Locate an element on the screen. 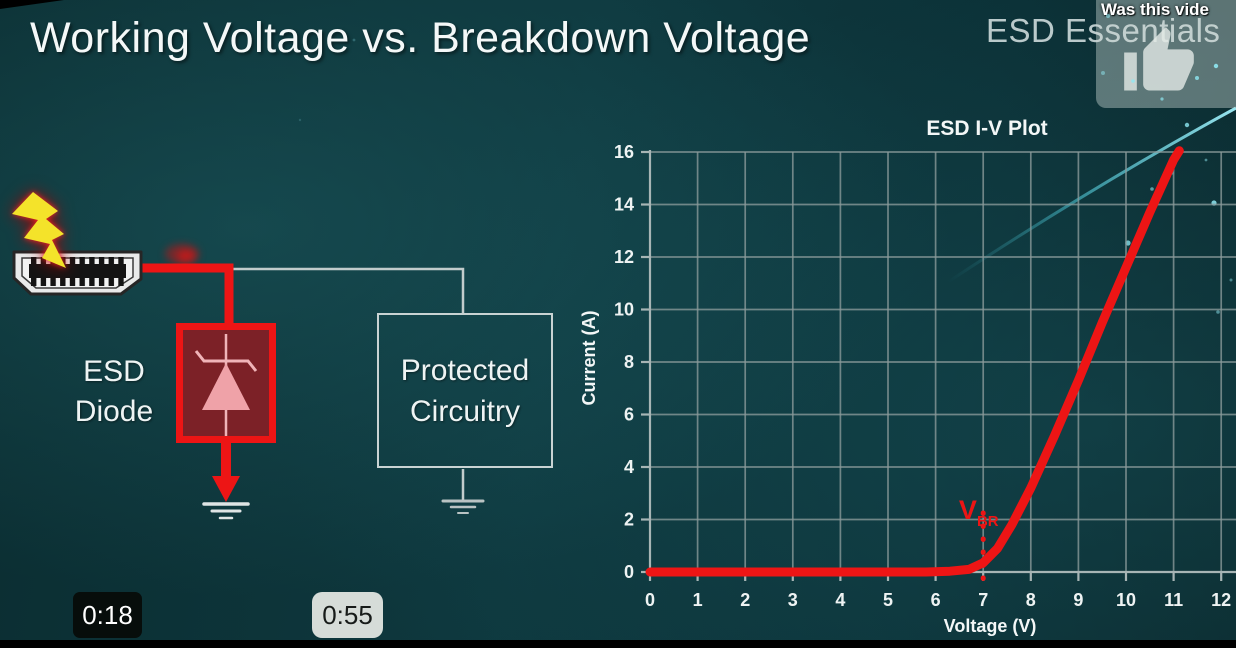 The image size is (1236, 648). protected-label-line1: Protected is located at coordinates (465, 370).